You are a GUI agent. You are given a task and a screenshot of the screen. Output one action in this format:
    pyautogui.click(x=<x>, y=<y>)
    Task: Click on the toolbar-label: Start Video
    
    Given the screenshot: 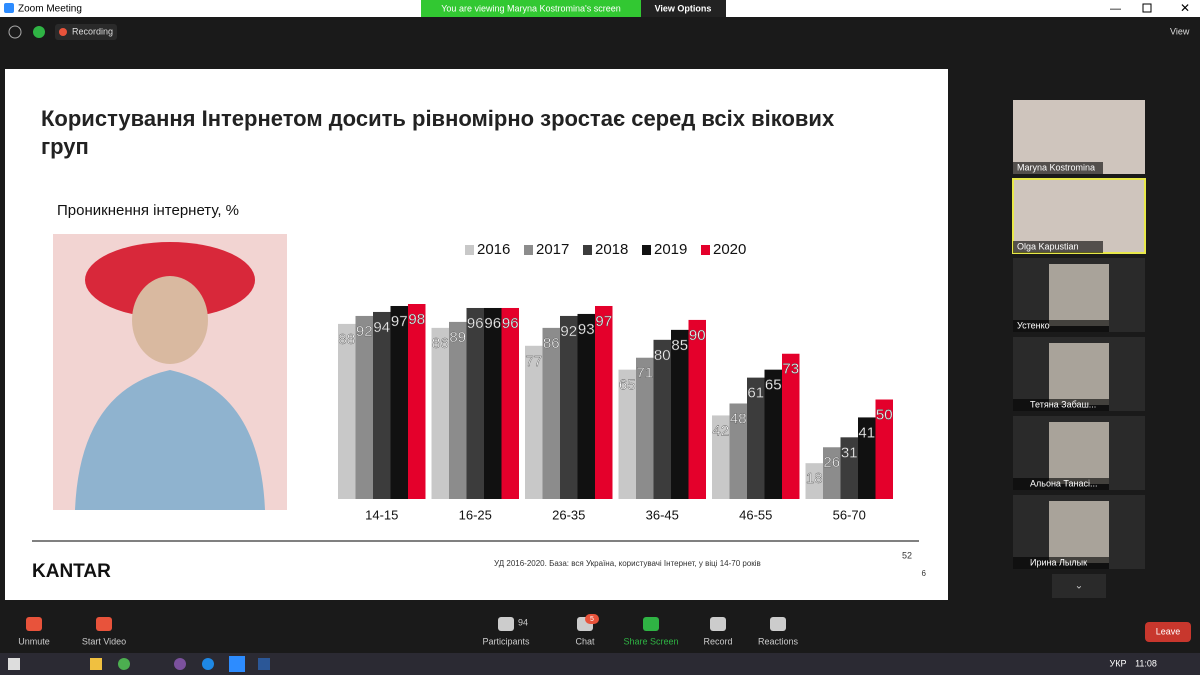 What is the action you would take?
    pyautogui.click(x=104, y=641)
    